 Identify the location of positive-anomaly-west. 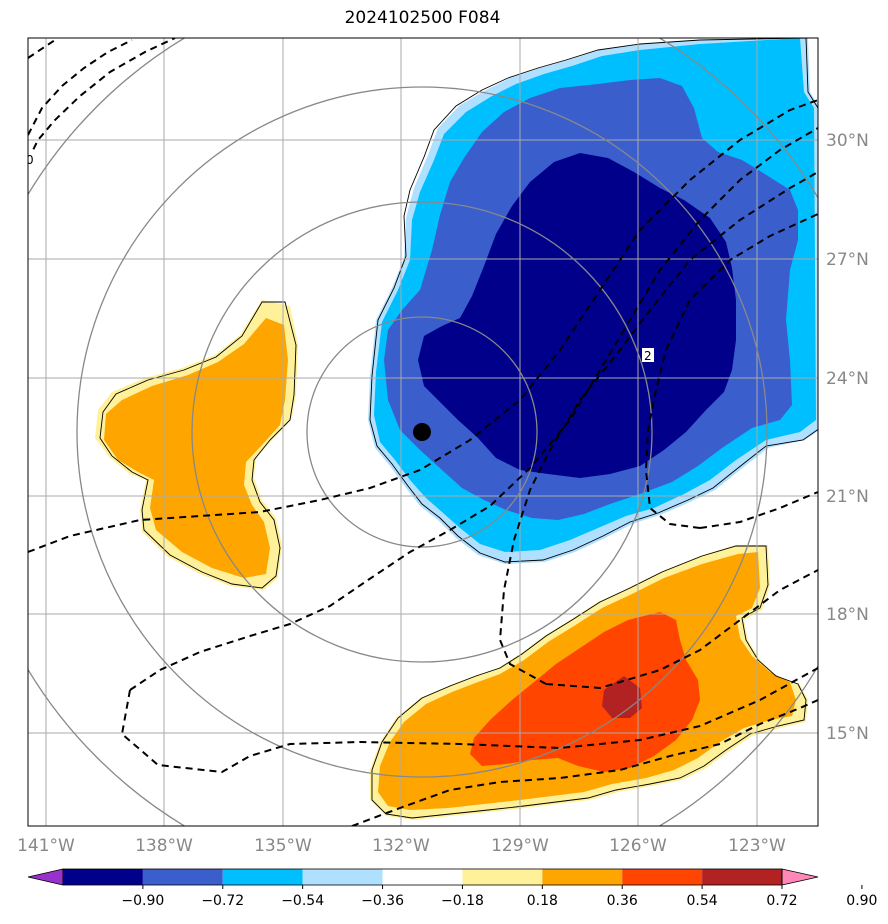
(196, 445).